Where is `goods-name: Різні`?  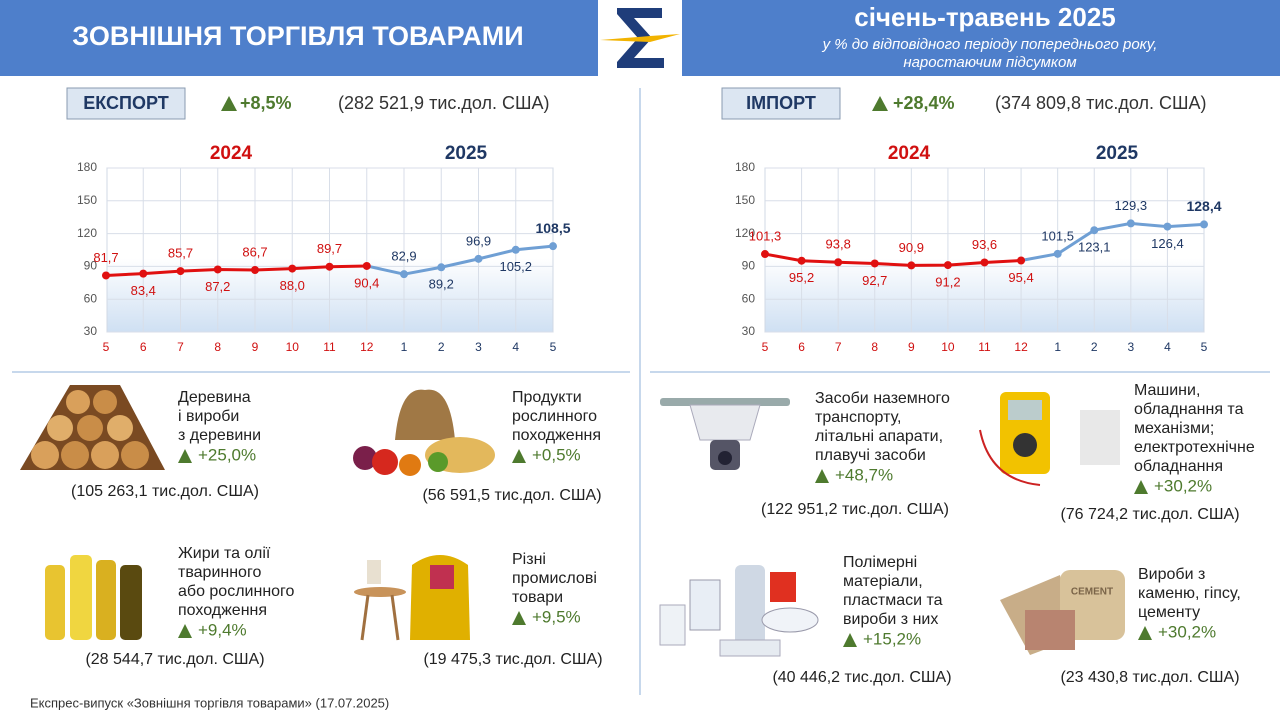 goods-name: Різні is located at coordinates (529, 559).